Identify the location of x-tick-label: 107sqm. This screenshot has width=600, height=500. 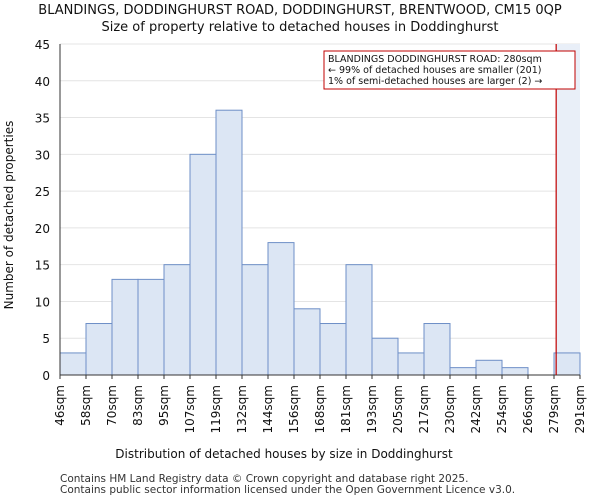
(190, 409).